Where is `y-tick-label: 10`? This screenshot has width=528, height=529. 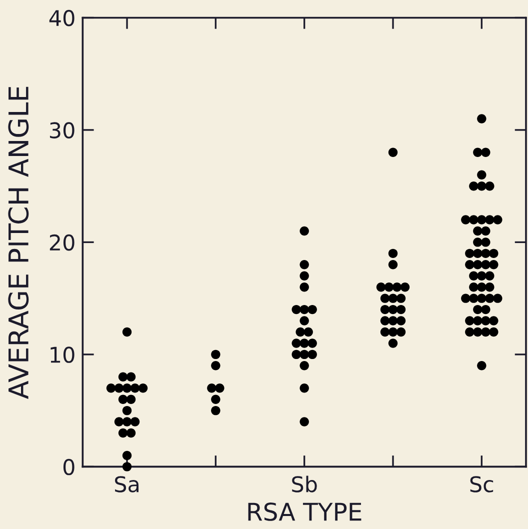 y-tick-label: 10 is located at coordinates (62, 354).